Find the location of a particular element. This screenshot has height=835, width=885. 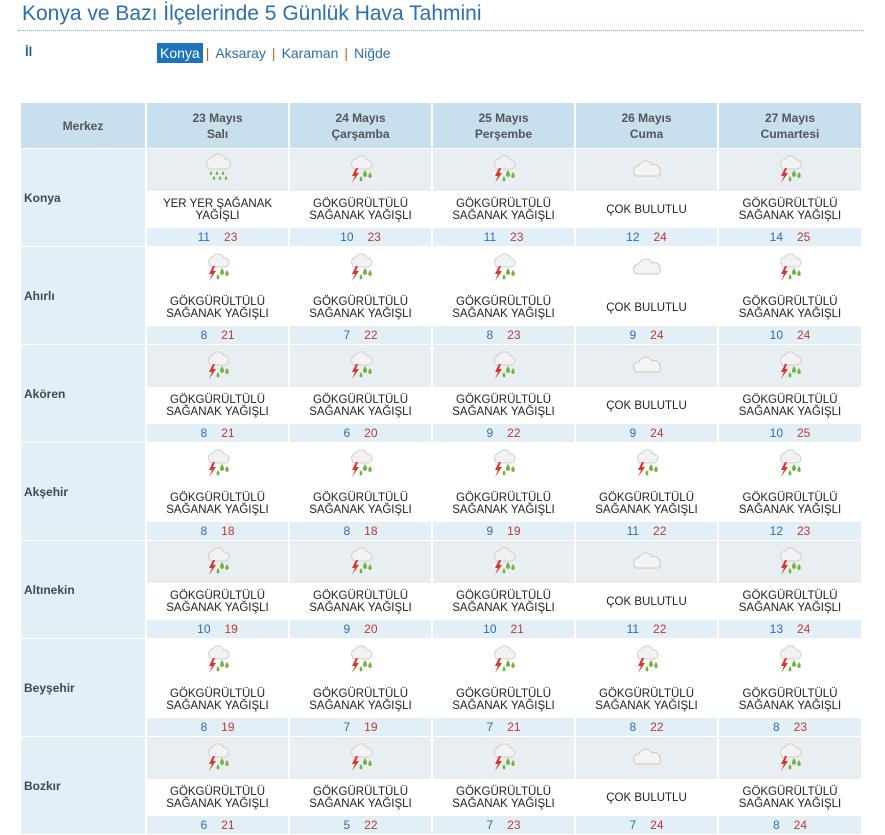

temperature-cell: 5 22 is located at coordinates (360, 825).